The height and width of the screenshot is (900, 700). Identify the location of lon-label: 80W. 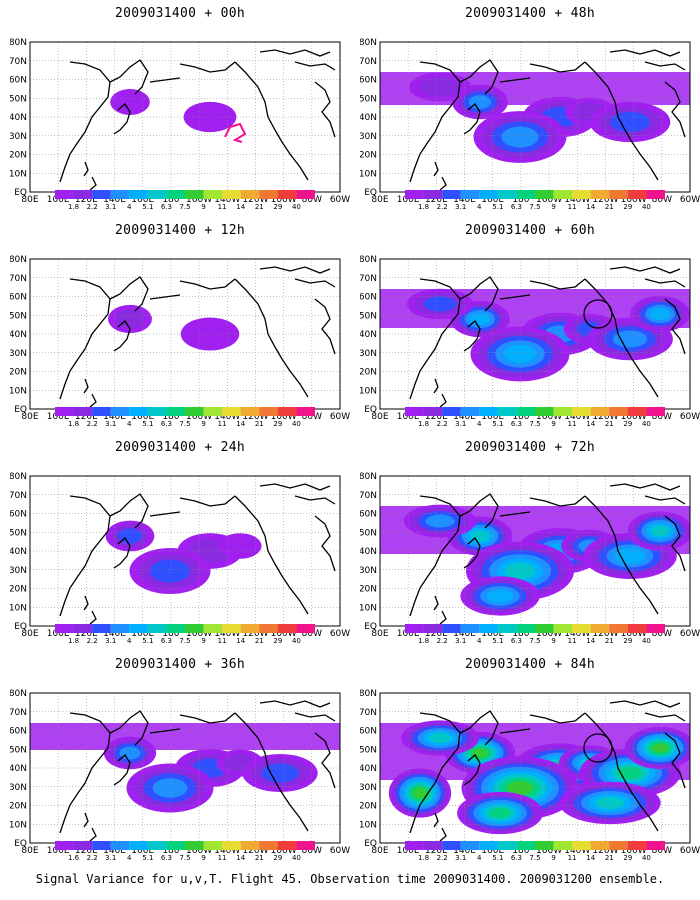
(312, 634).